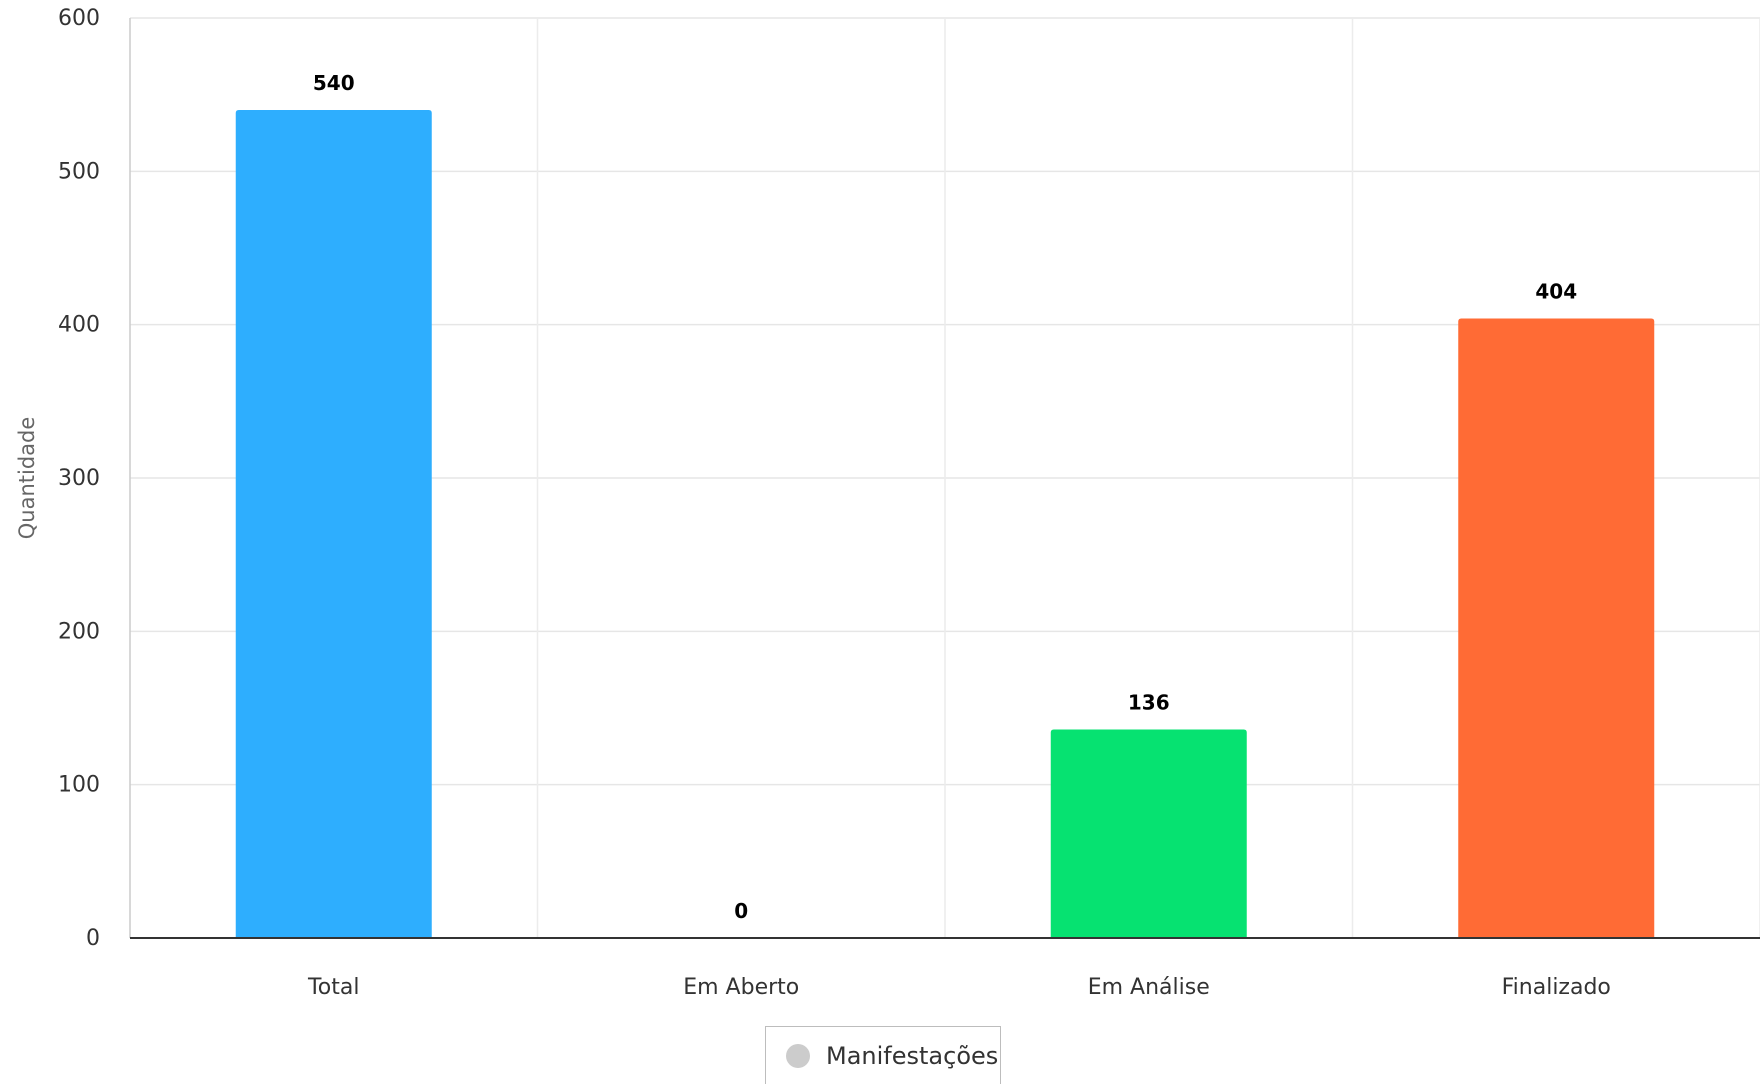 This screenshot has height=1084, width=1760. What do you see at coordinates (333, 524) in the screenshot?
I see `bar-total` at bounding box center [333, 524].